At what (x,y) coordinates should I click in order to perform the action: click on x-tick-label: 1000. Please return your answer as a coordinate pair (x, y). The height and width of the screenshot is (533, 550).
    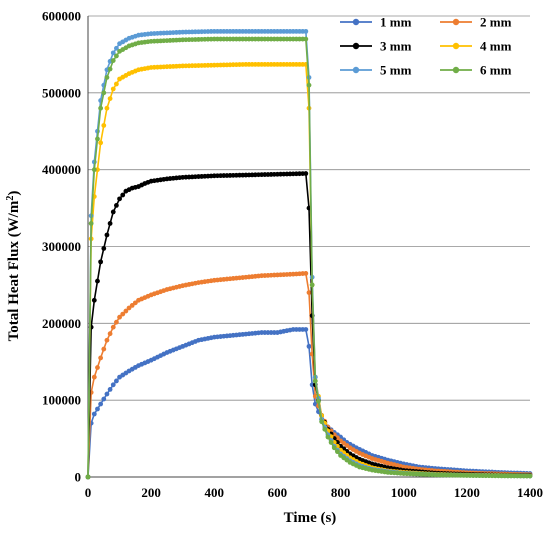
    Looking at the image, I should click on (404, 492).